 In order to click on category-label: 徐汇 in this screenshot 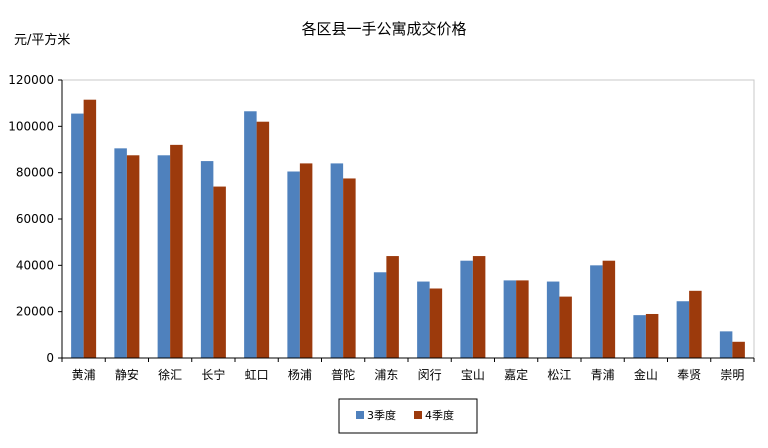, I will do `click(170, 374)`.